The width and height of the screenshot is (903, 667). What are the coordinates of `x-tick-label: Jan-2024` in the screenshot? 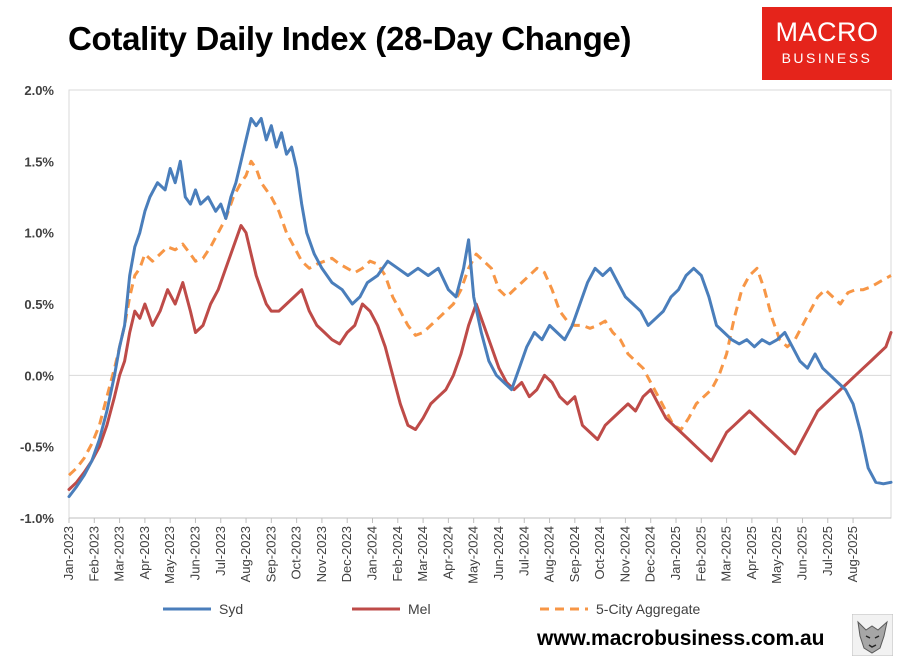 It's located at (372, 553).